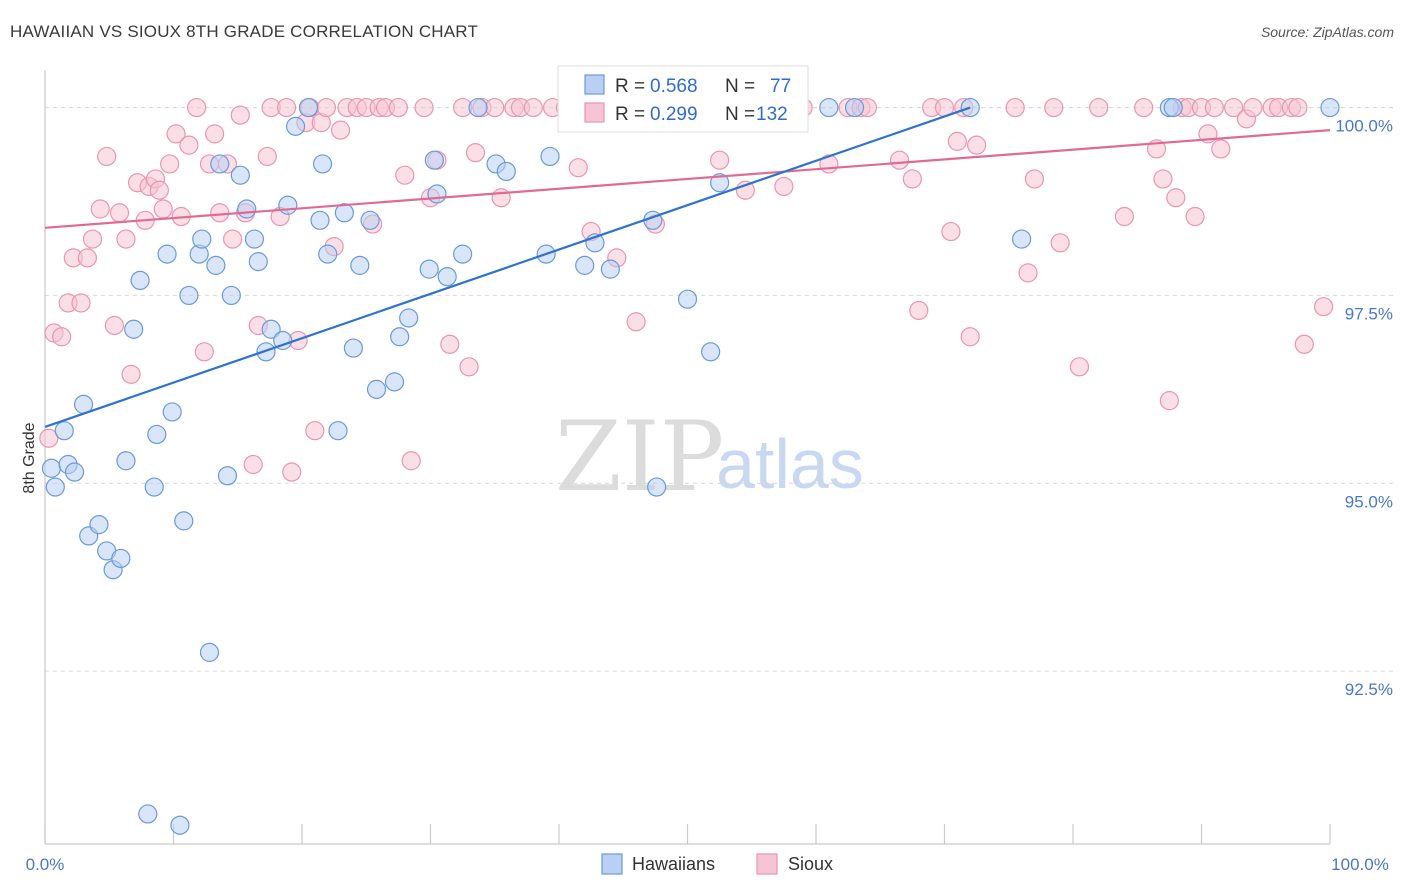  I want to click on watermark-atlas: atlas, so click(790, 464).